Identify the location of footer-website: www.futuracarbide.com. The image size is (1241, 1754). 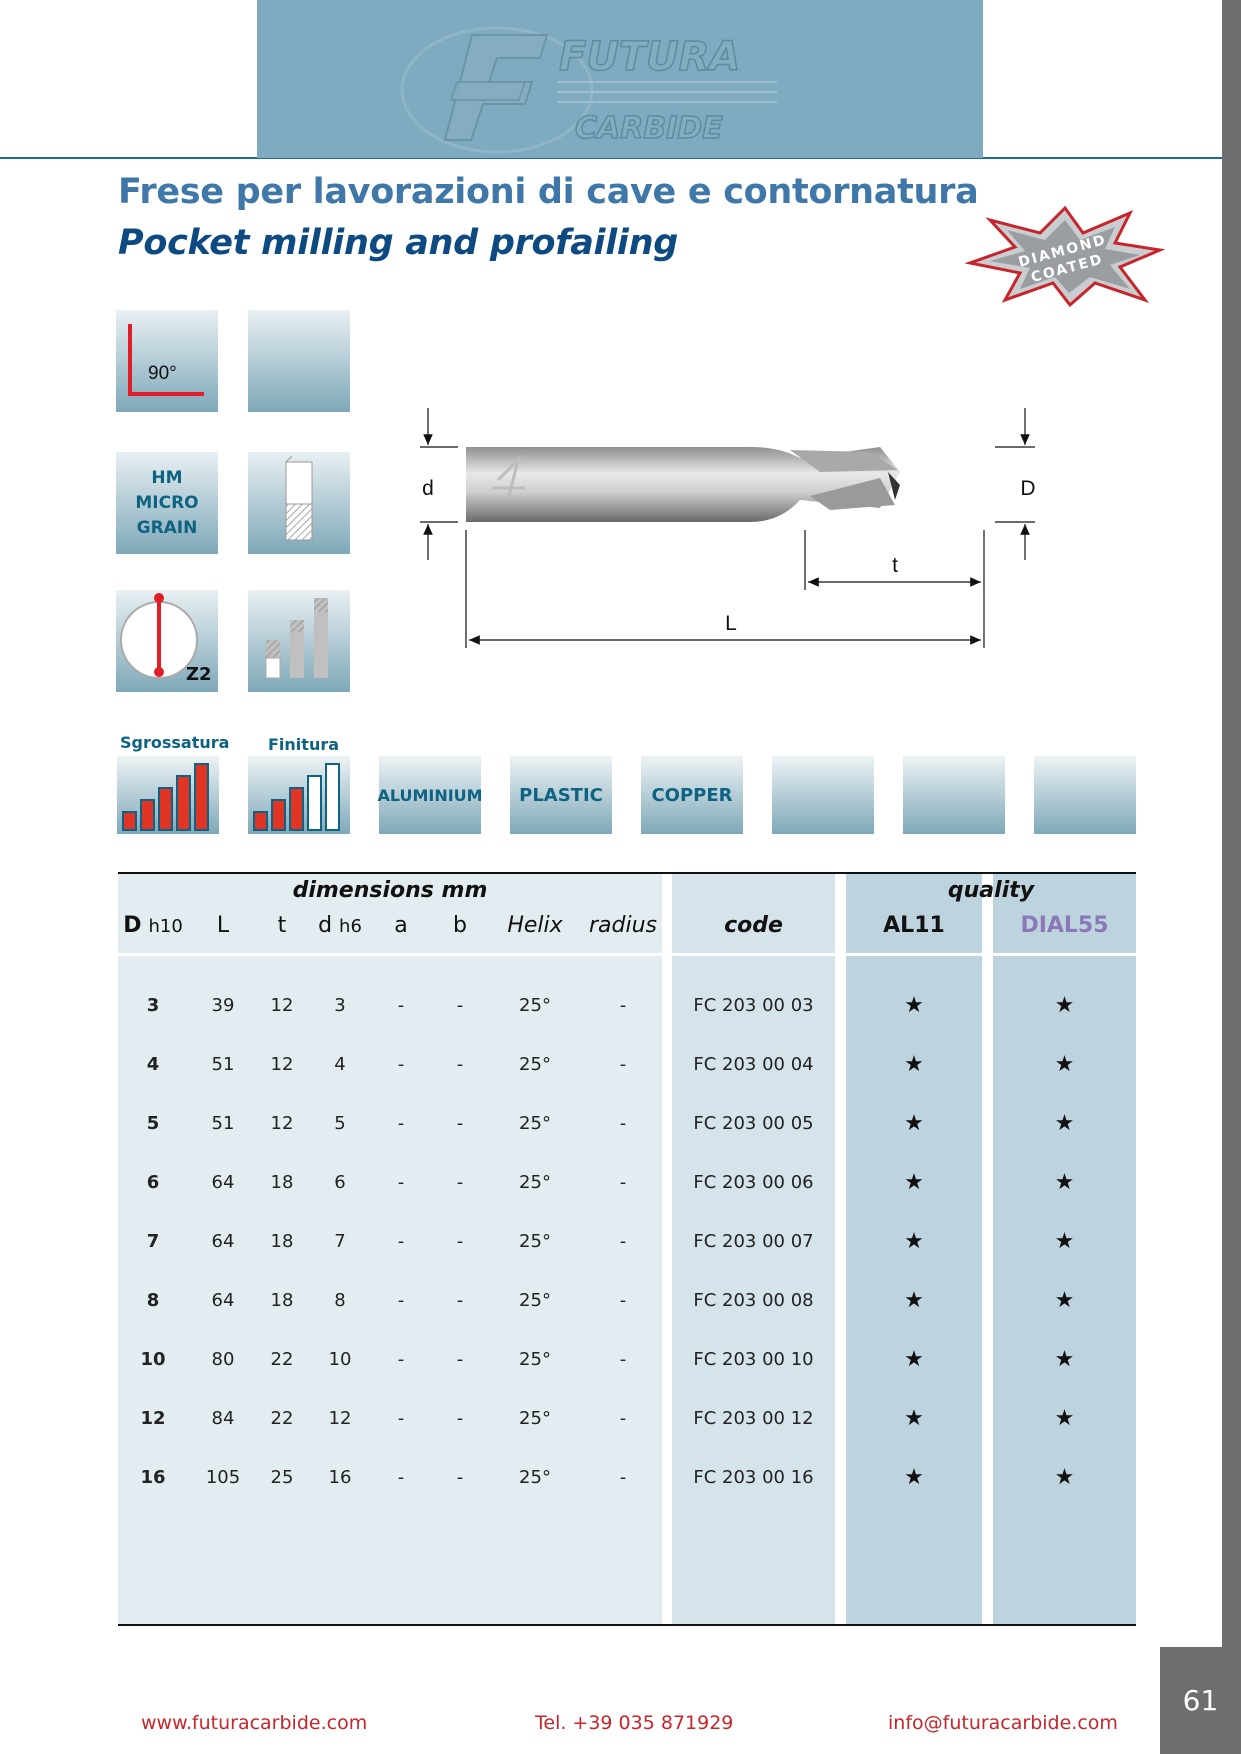
(254, 1723).